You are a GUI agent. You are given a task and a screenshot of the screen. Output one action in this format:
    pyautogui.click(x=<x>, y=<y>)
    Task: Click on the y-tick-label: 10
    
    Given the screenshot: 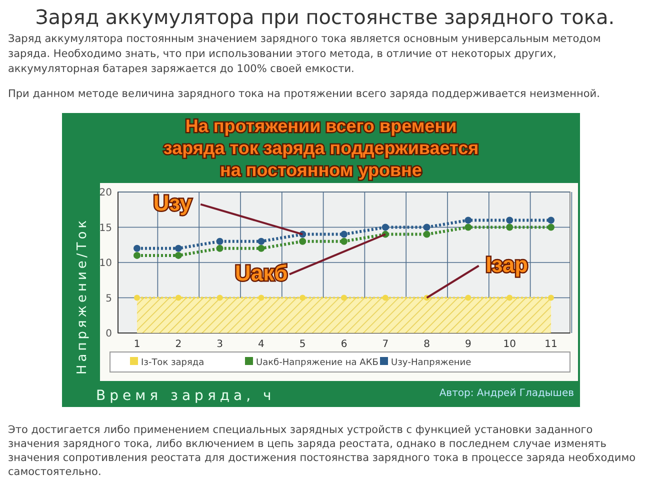 What is the action you would take?
    pyautogui.click(x=105, y=263)
    